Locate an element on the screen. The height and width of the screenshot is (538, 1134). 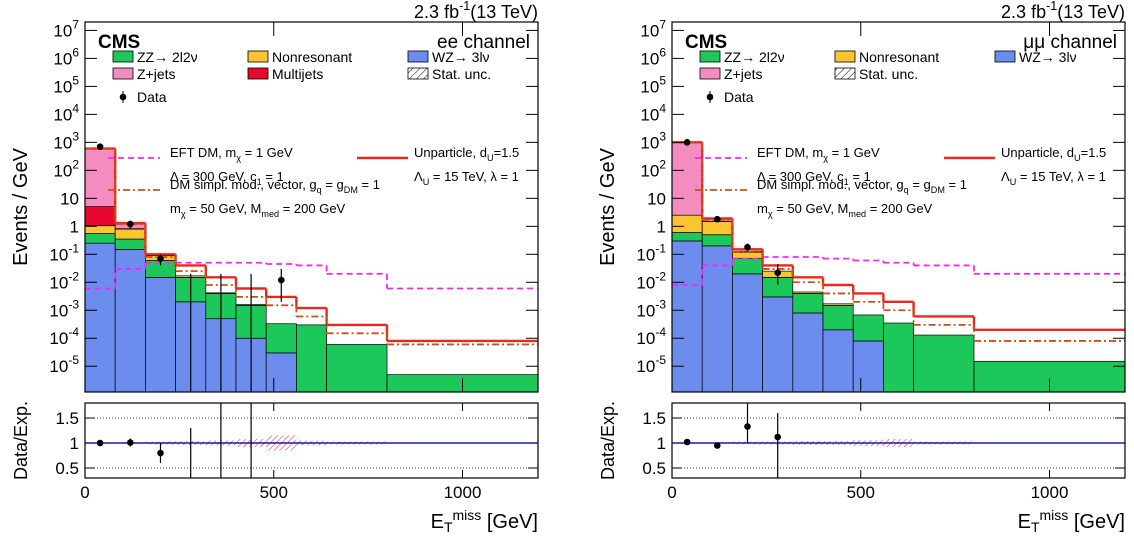
text-part: = 200 GeV is located at coordinates (312, 208).